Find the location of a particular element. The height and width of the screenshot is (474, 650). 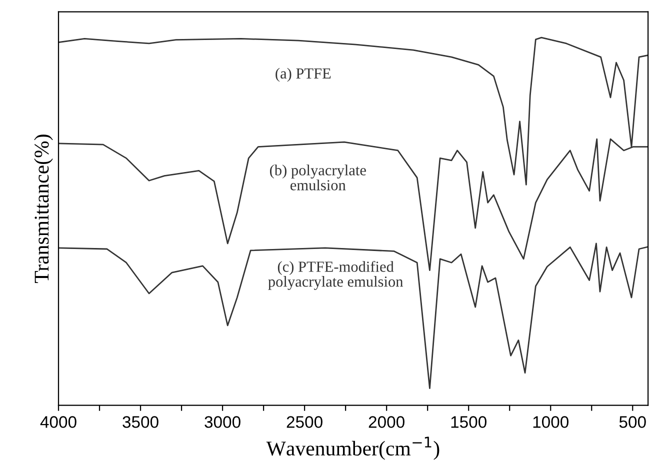

x-tick-label: 500 is located at coordinates (632, 422).